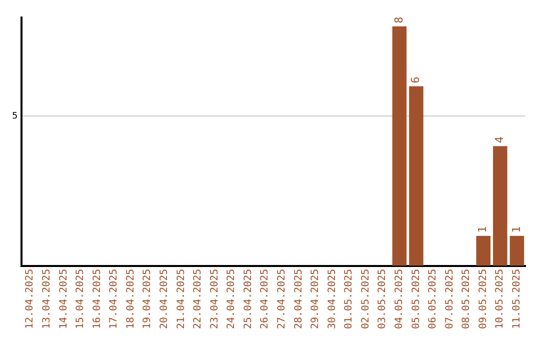 This screenshot has height=340, width=540. I want to click on x-tick-label: 21.04.2025, so click(181, 299).